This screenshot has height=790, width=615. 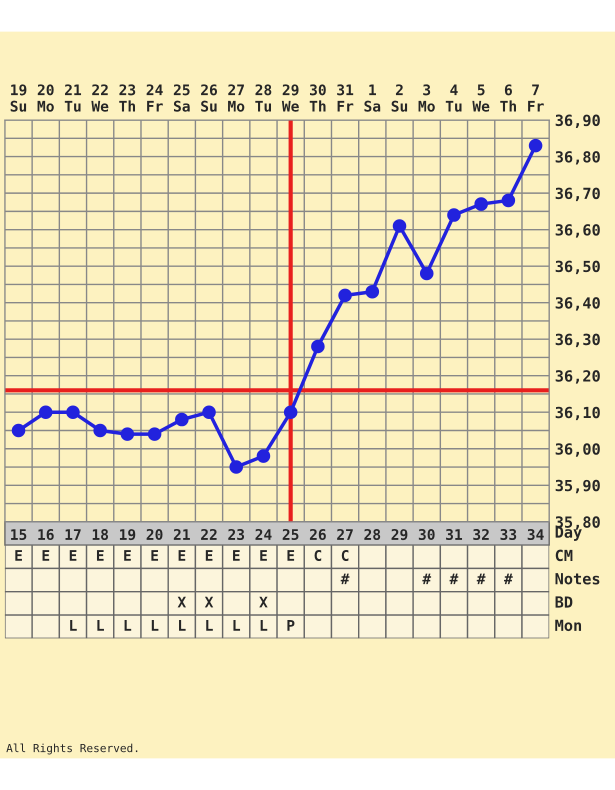 What do you see at coordinates (127, 98) in the screenshot?
I see `x-tick-label: 23 Th` at bounding box center [127, 98].